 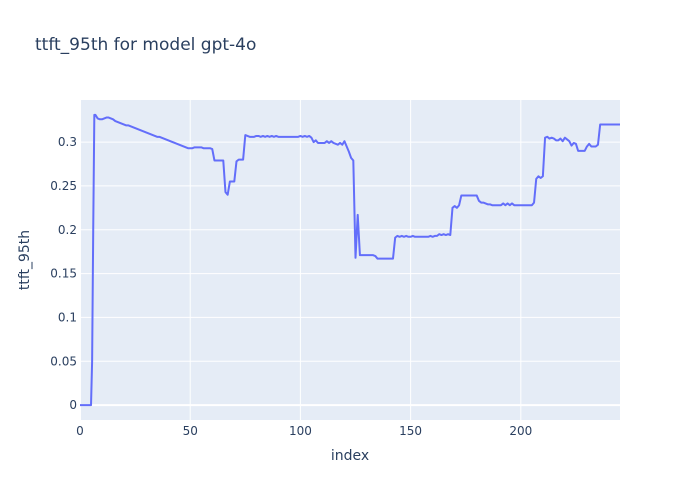 What do you see at coordinates (73, 405) in the screenshot?
I see `y-tick-label: 0` at bounding box center [73, 405].